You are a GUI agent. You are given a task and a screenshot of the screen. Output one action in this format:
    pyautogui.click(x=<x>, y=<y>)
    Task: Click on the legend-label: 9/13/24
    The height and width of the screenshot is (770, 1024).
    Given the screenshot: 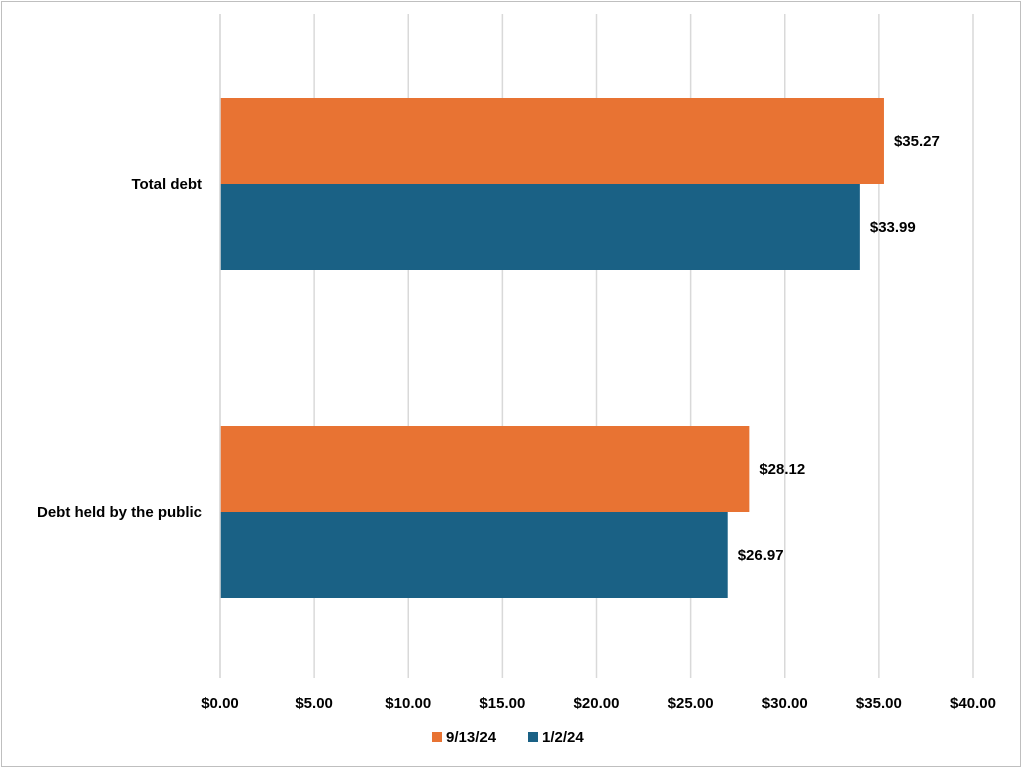 What is the action you would take?
    pyautogui.click(x=471, y=737)
    